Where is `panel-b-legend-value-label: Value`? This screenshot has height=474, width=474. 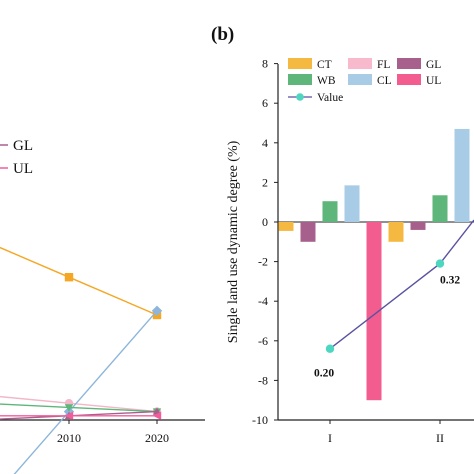
panel-b-legend-value-label: Value is located at coordinates (330, 98).